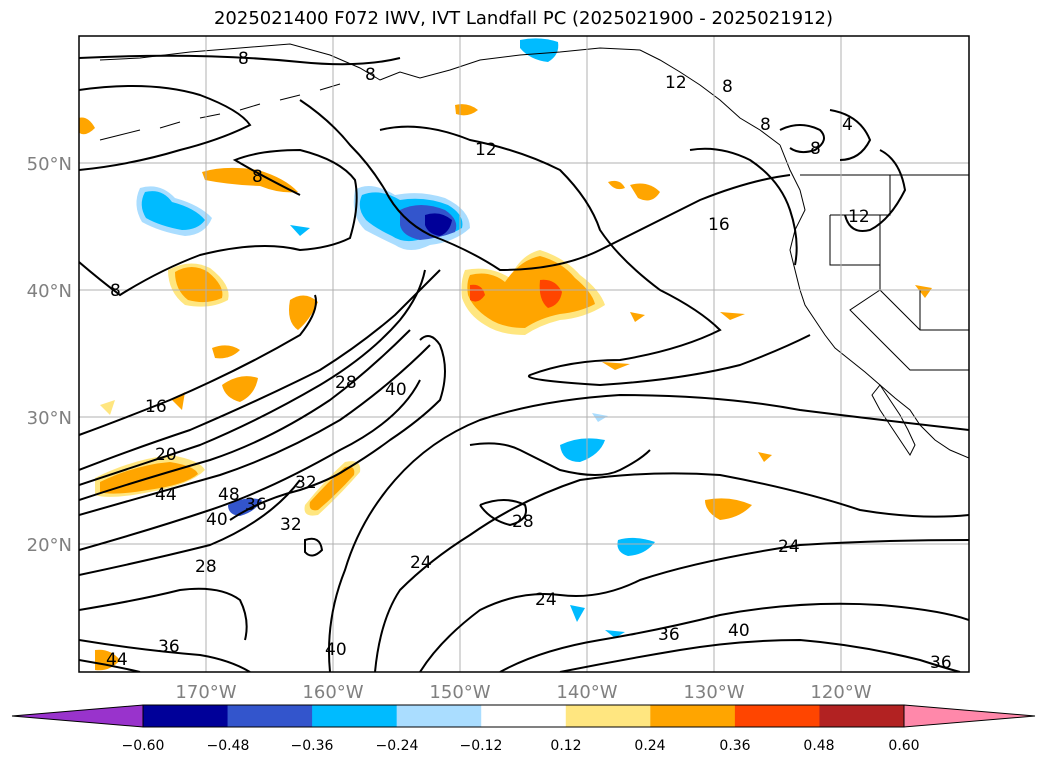  What do you see at coordinates (49, 545) in the screenshot?
I see `lat-label-20n: 20°N` at bounding box center [49, 545].